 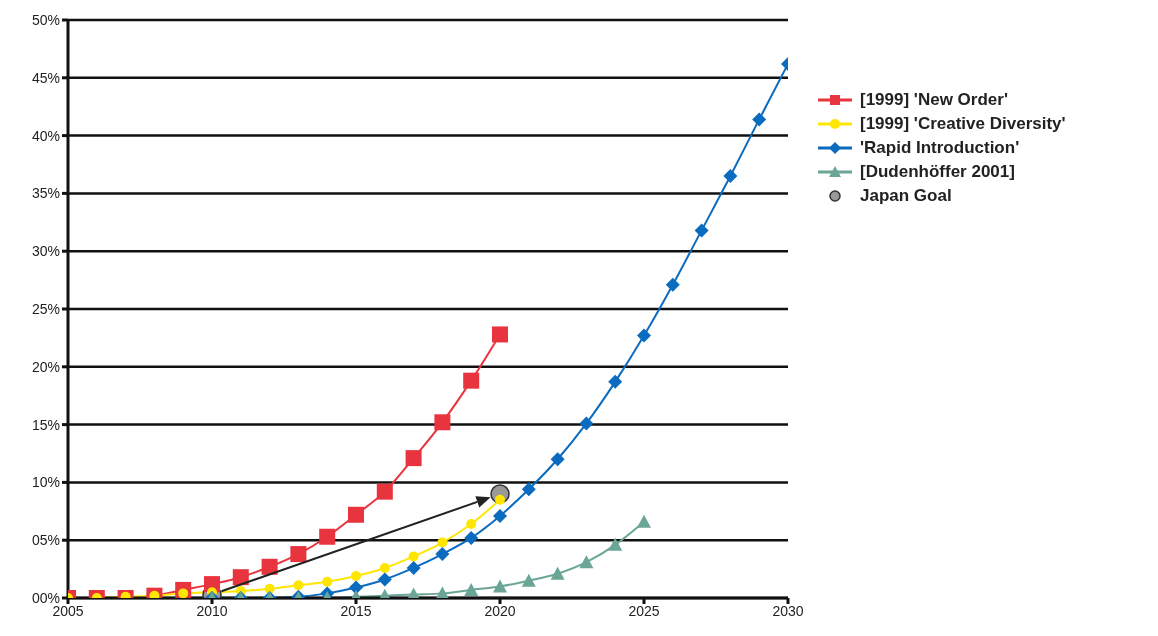 I want to click on x-tick-label: 2025, so click(x=644, y=610).